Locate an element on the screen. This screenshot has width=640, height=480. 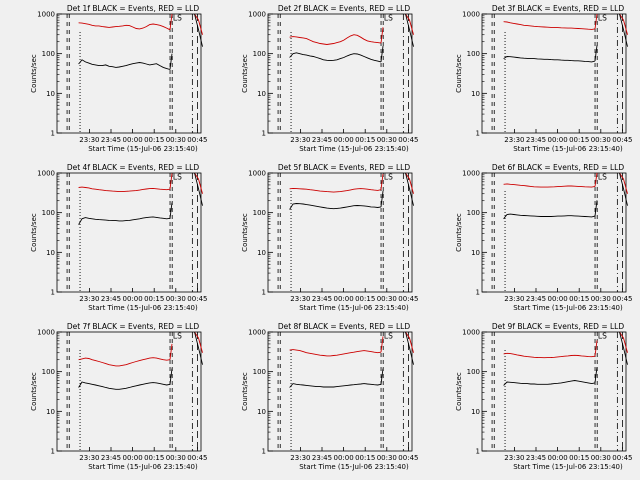
chart-title: Det 8f BLACK = Events, RED = LLD is located at coordinates (344, 326).